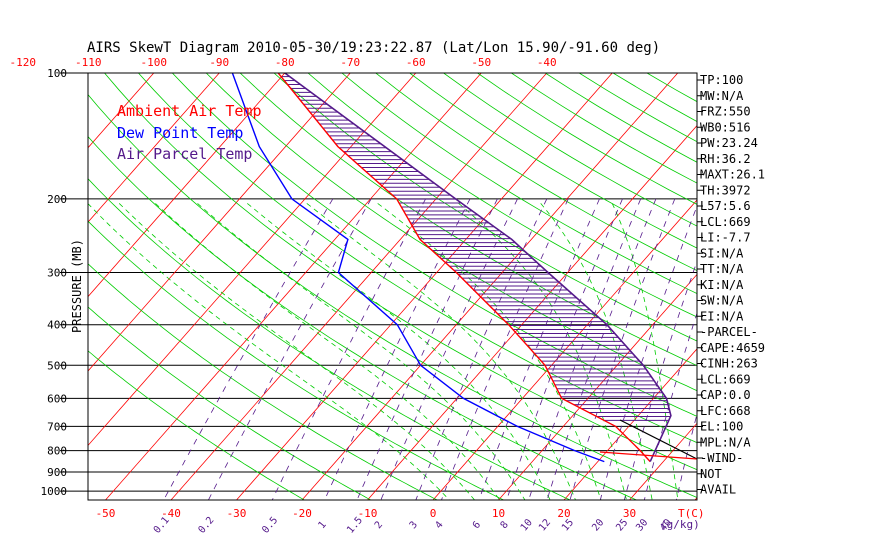 The width and height of the screenshot is (870, 560). I want to click on stability-index-label: SW:N/A, so click(722, 301).